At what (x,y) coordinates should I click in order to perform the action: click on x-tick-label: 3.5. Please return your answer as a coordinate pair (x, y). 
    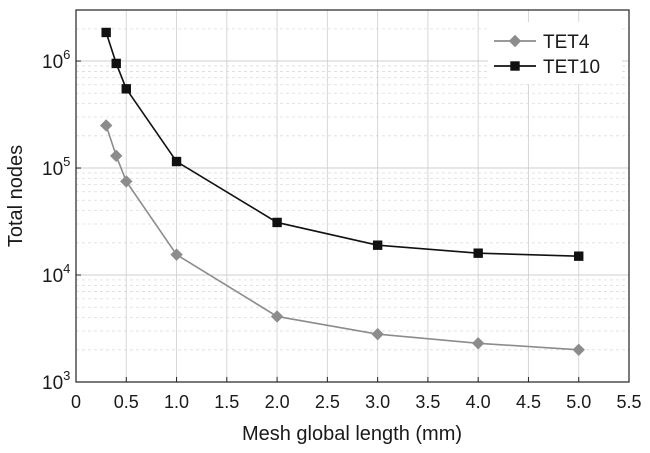
    Looking at the image, I should click on (427, 402).